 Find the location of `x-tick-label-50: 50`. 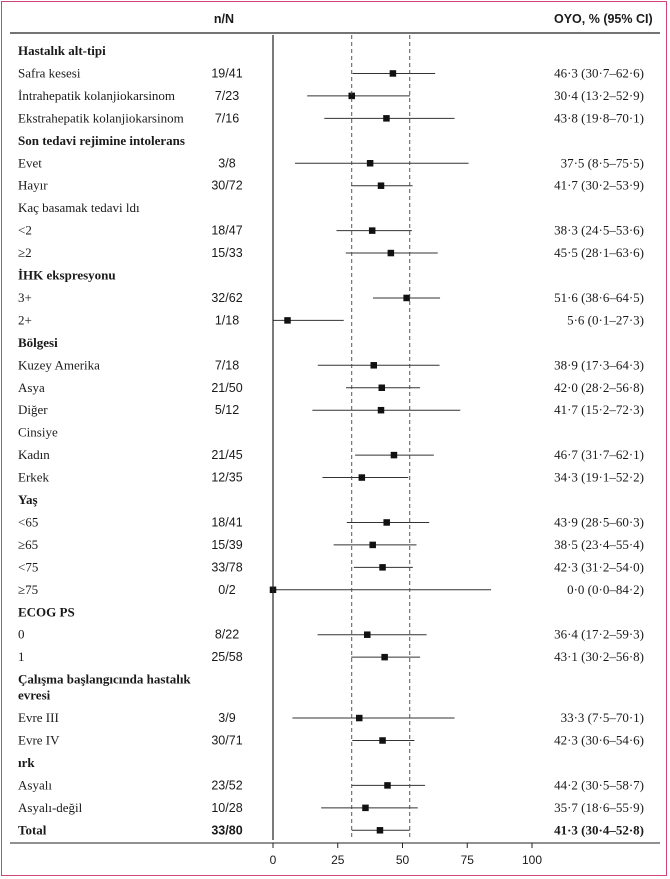

x-tick-label-50: 50 is located at coordinates (403, 860).